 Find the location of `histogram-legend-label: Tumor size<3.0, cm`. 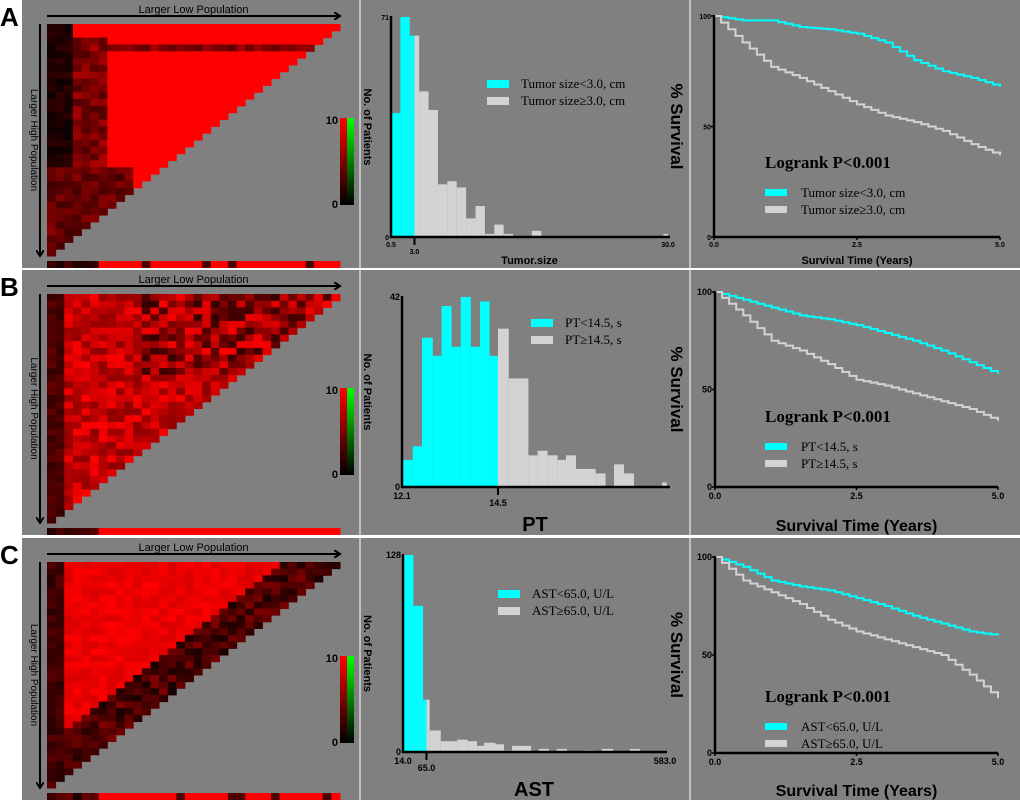

histogram-legend-label: Tumor size<3.0, cm is located at coordinates (573, 83).